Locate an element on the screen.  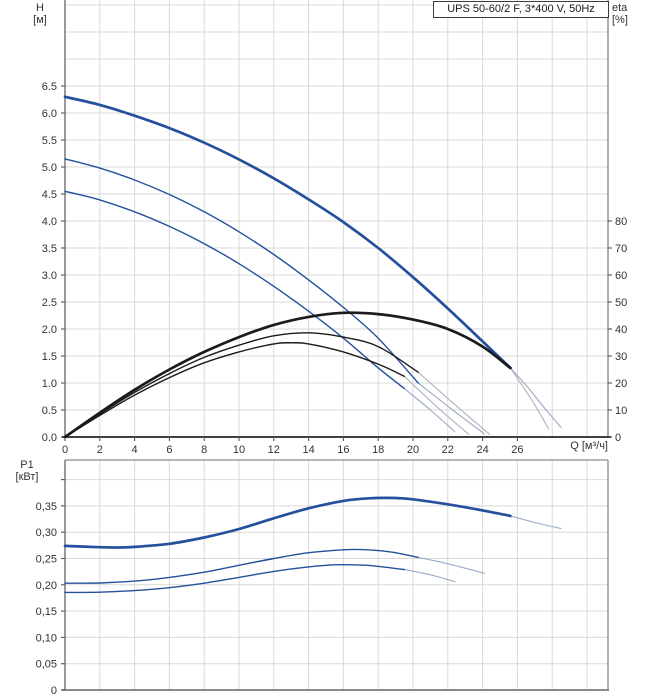
q-tick-label: 2 is located at coordinates (100, 450).